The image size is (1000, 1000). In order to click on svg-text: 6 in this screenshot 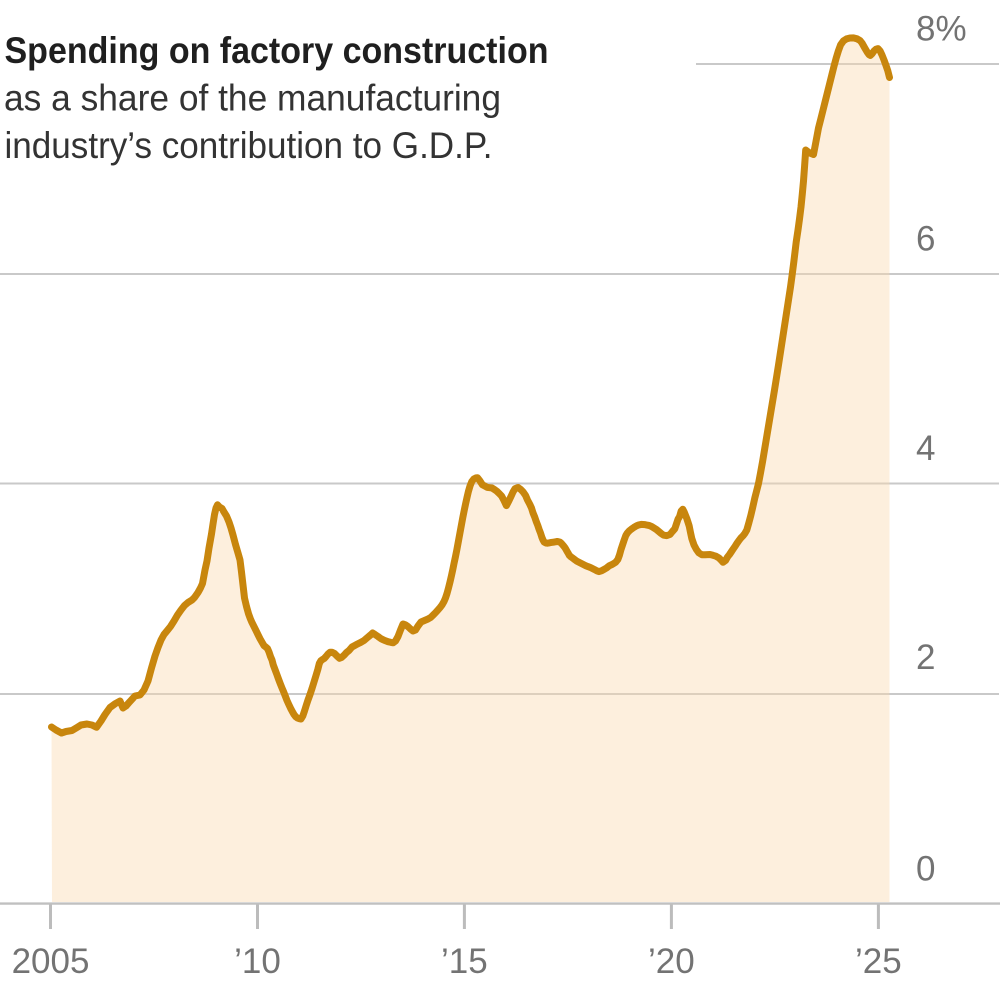, I will do `click(925, 239)`.